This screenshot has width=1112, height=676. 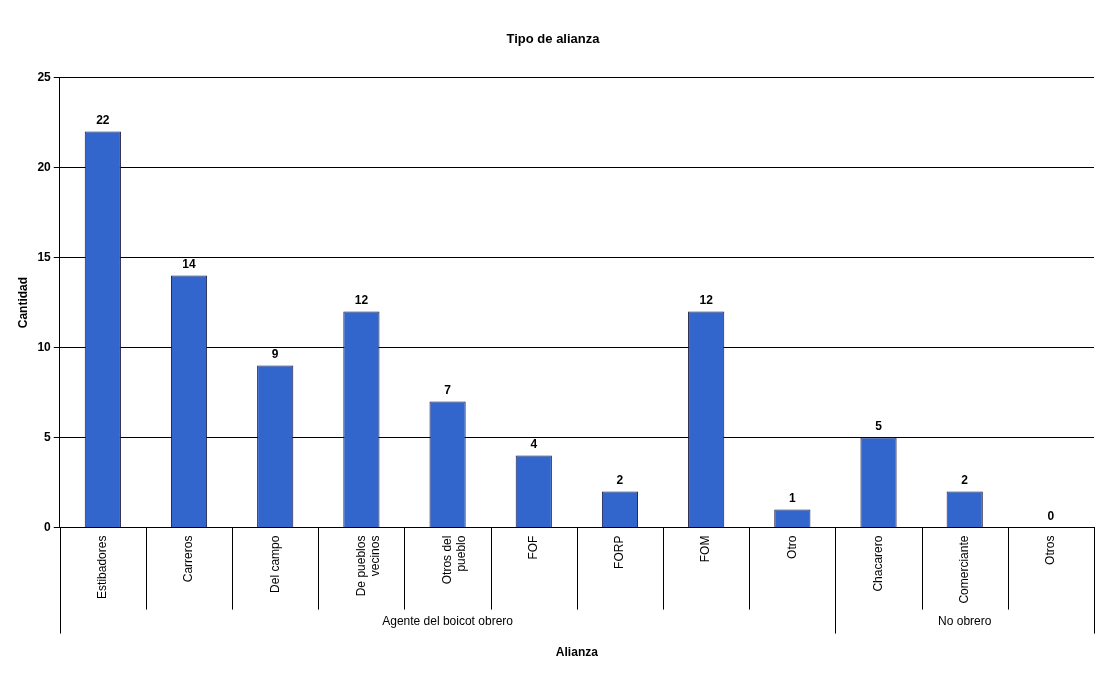 I want to click on x-tick-label: Del campo, so click(x=274, y=564).